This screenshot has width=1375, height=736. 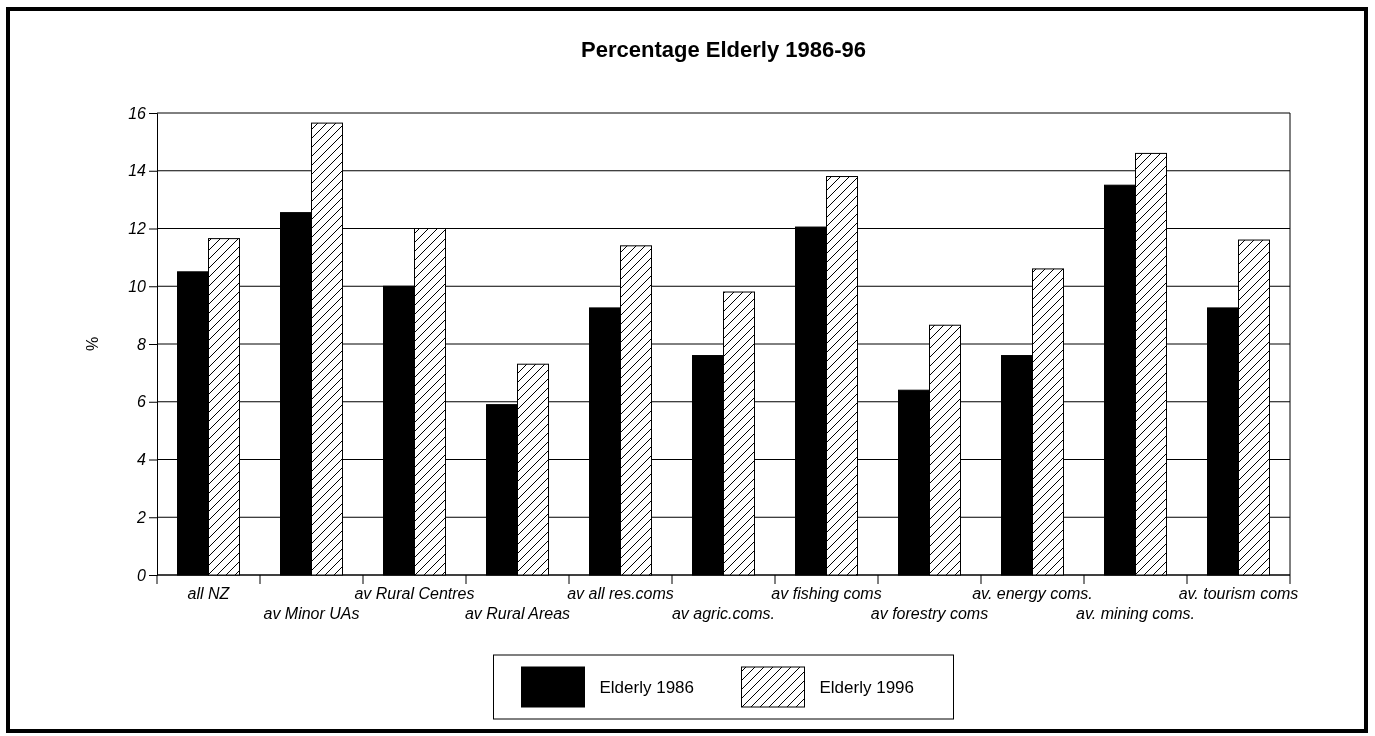 I want to click on y-tick-label: 8, so click(x=142, y=344).